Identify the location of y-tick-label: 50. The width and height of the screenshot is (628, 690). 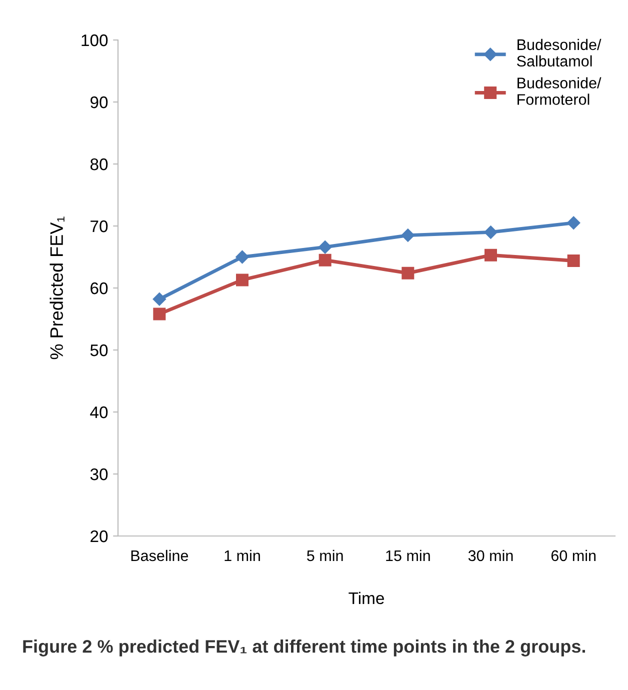
(99, 350).